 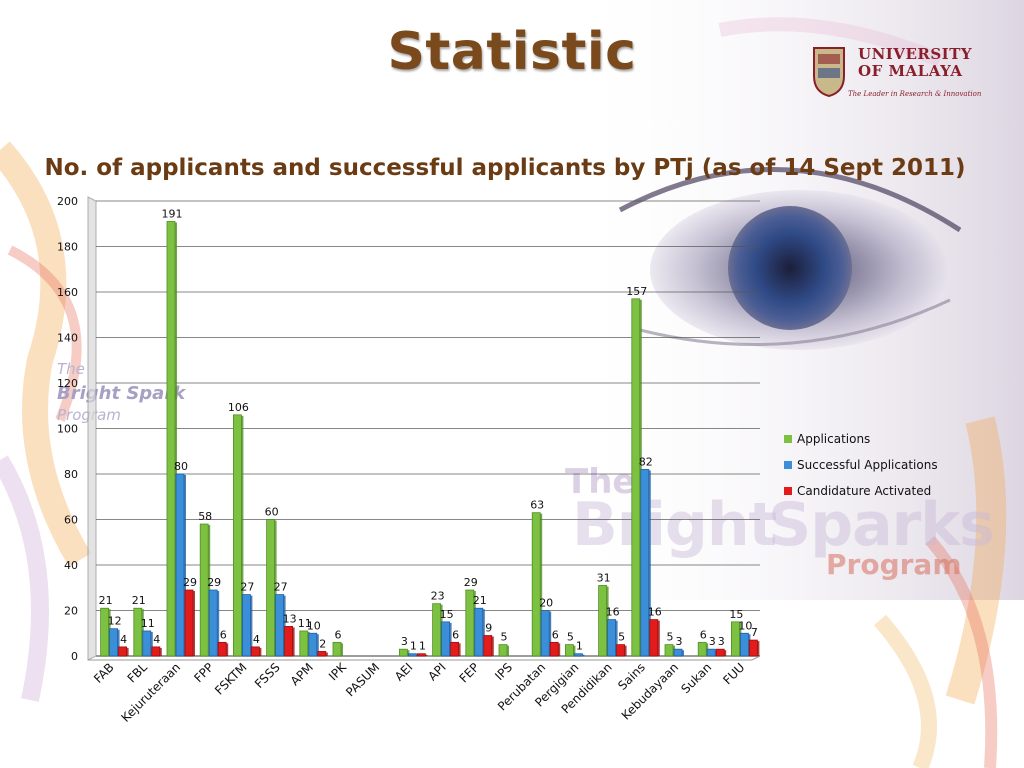 What do you see at coordinates (238, 407) in the screenshot?
I see `data-label: 106` at bounding box center [238, 407].